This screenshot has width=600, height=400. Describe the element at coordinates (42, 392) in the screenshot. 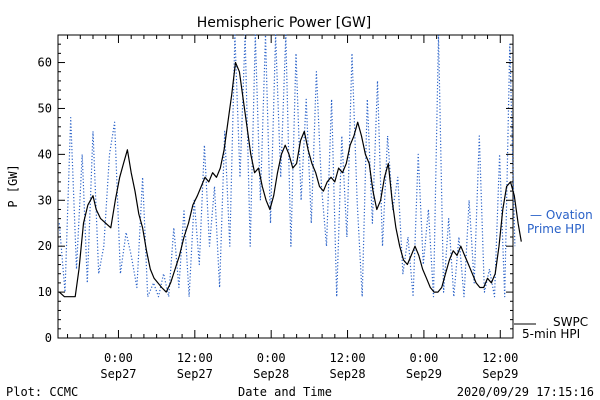

I see `footer-source: Plot: CCMC` at that location.